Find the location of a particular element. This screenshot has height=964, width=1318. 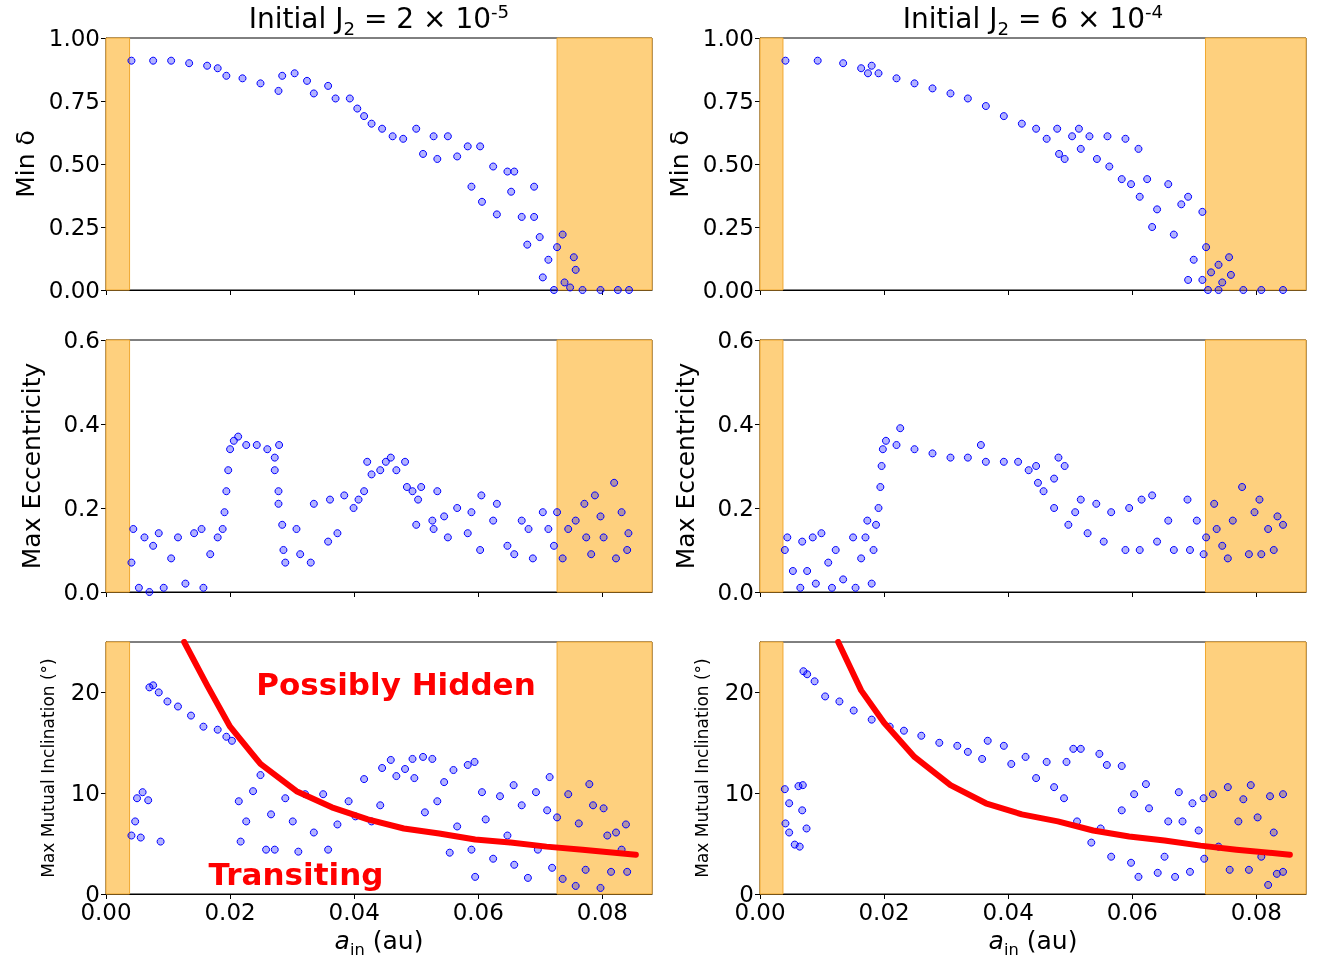

y-axis-title: Max Eccentricity is located at coordinates (685, 466).